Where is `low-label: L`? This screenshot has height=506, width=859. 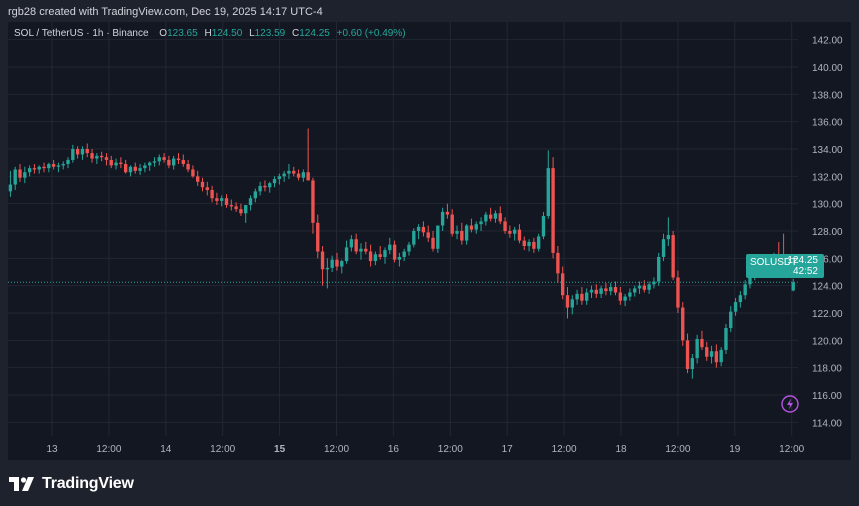
low-label: L is located at coordinates (252, 33).